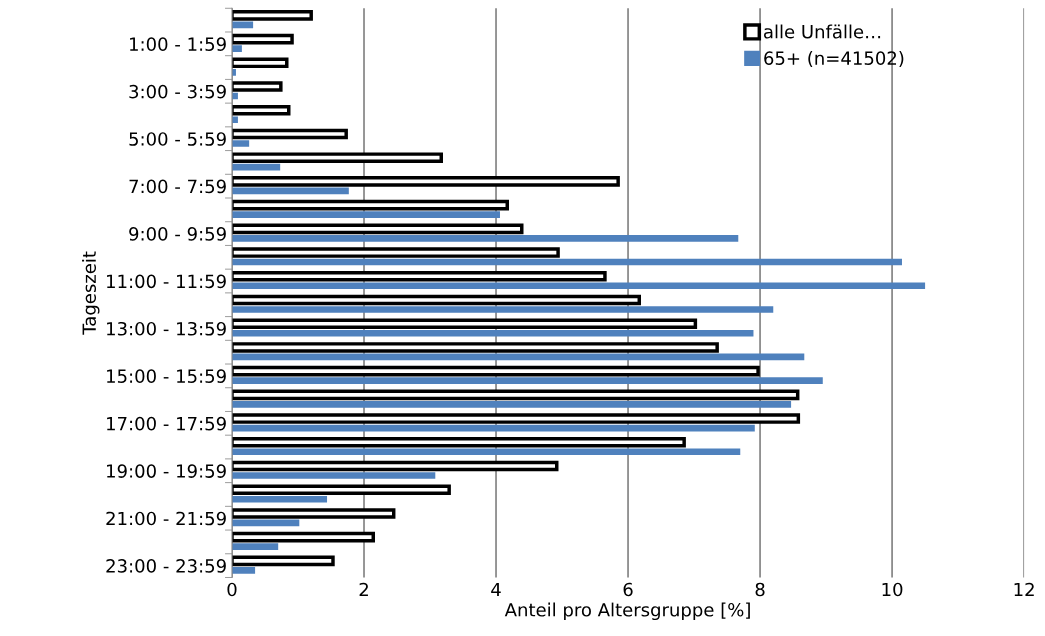  I want to click on y-tick-label: 11:00 - 11:59, so click(166, 281).